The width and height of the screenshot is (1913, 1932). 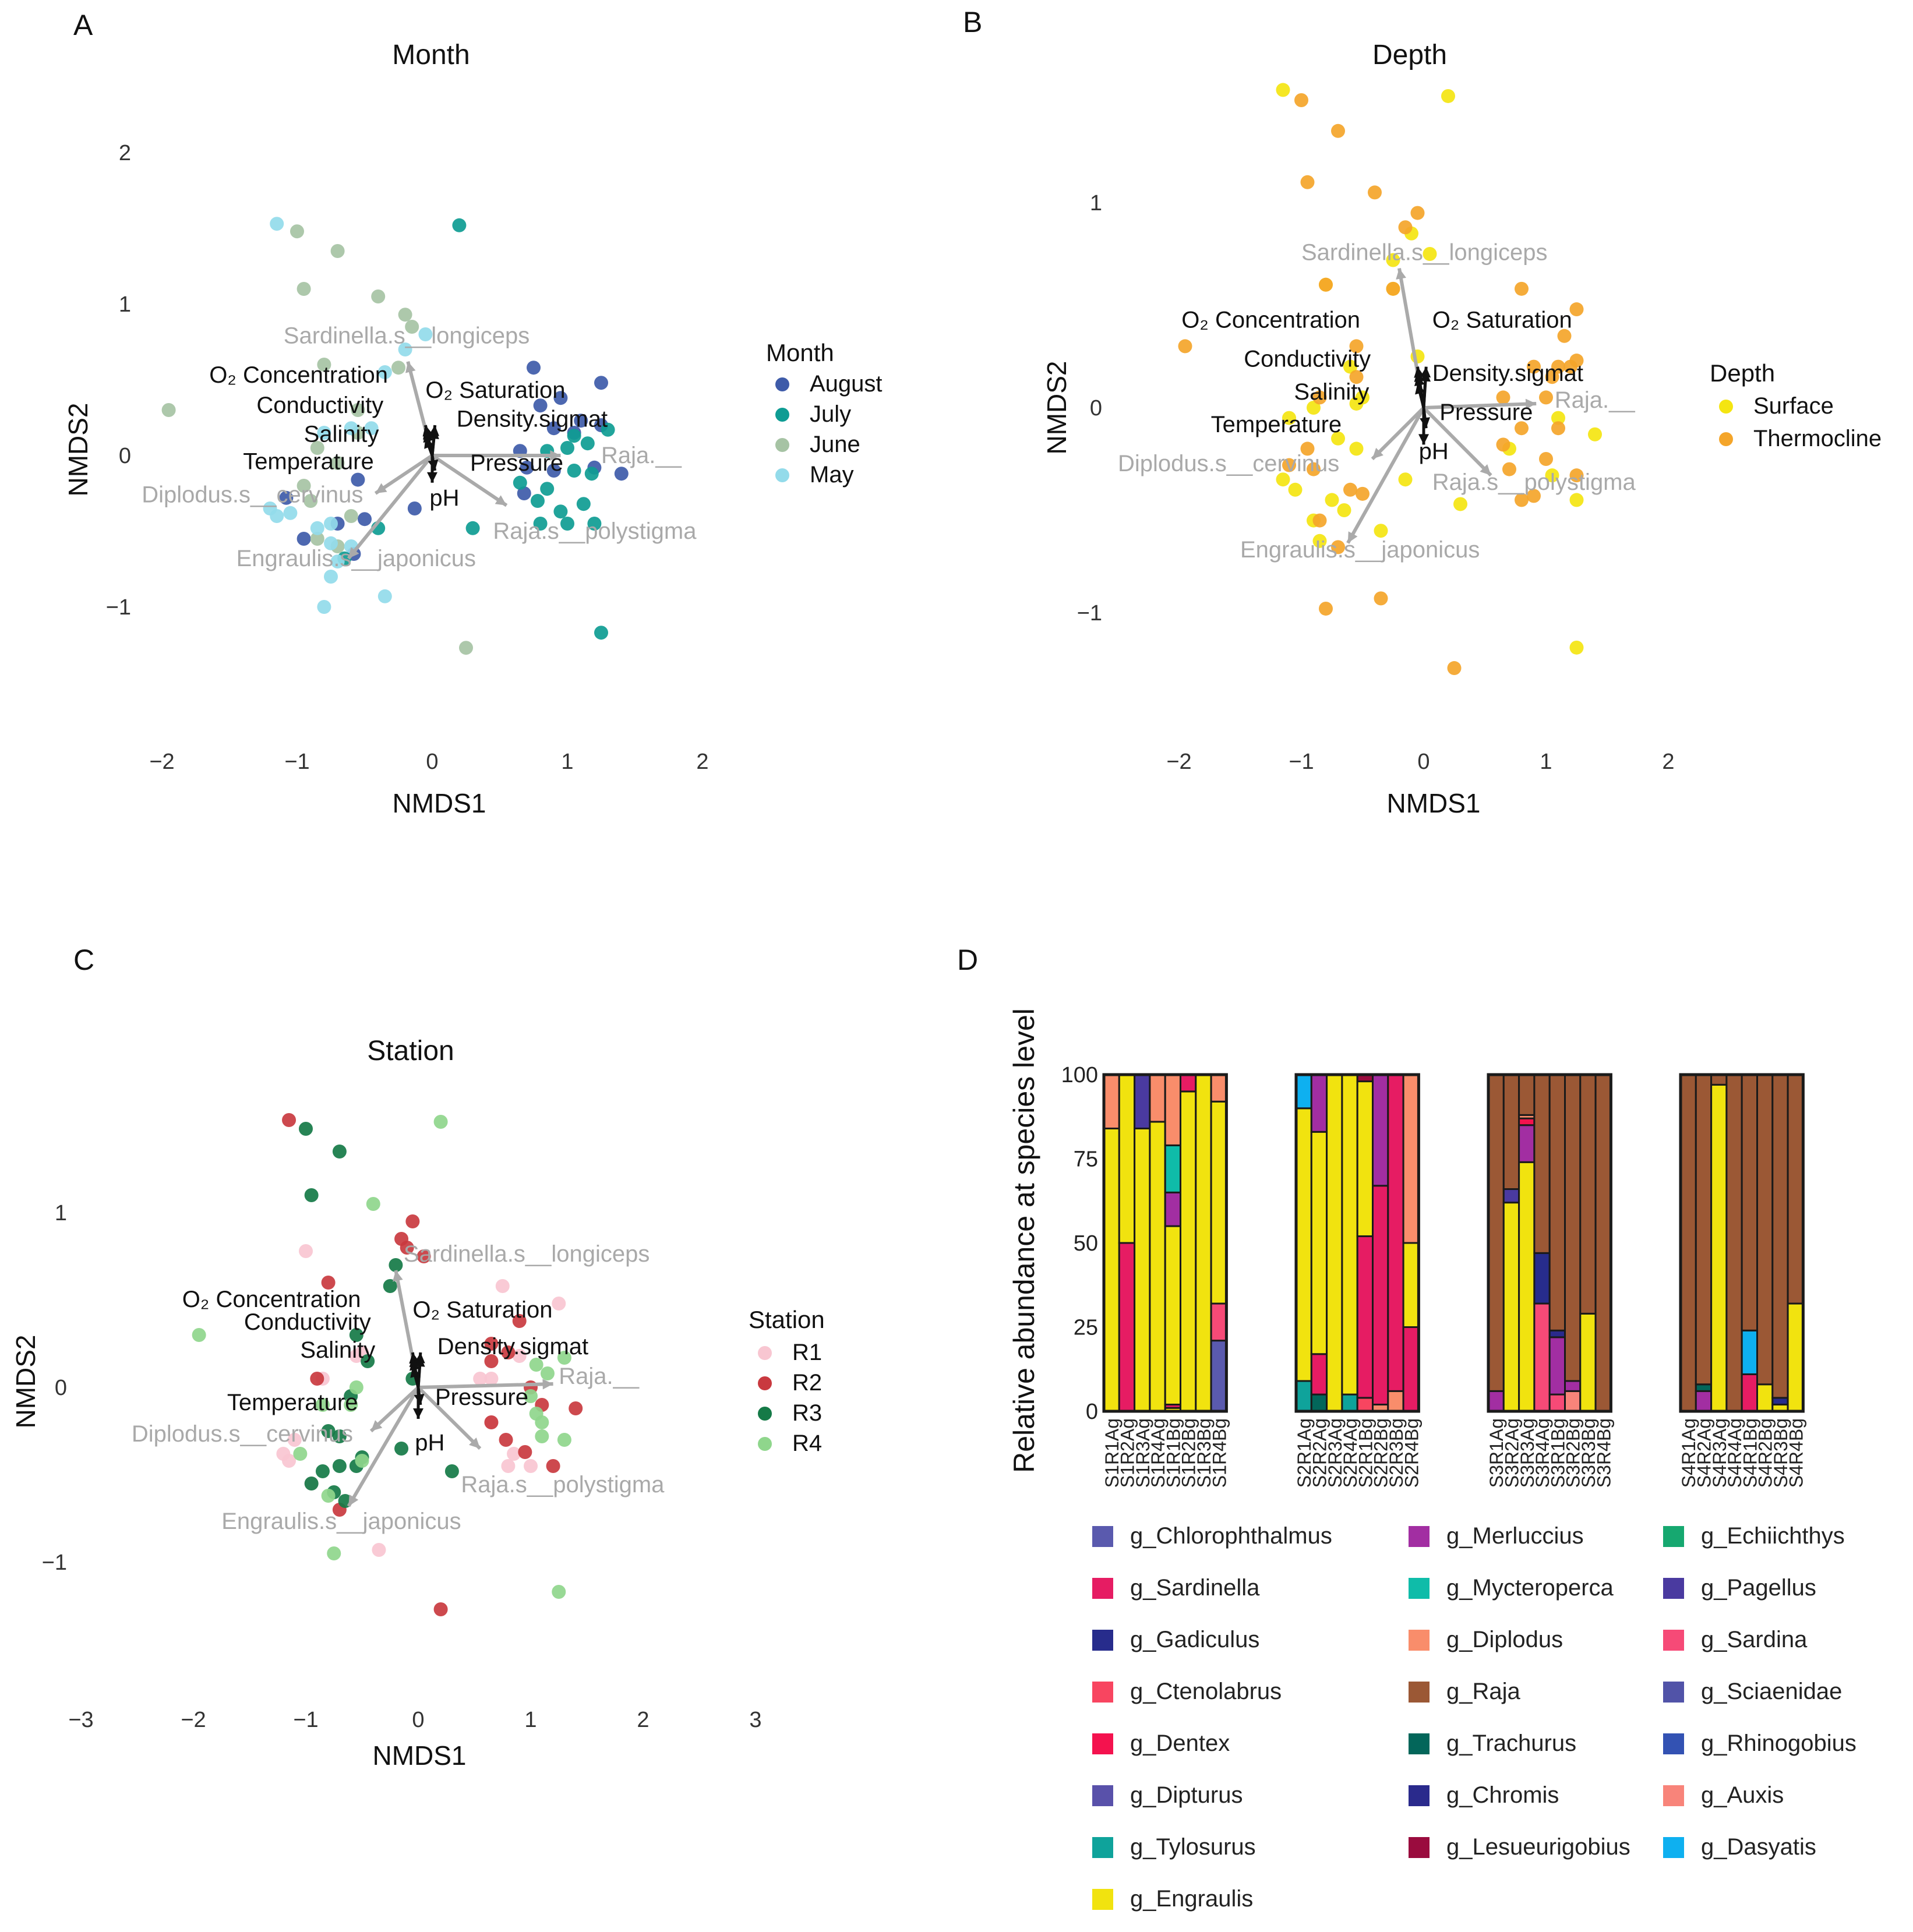 I want to click on x-tick-label: −2, so click(x=161, y=762).